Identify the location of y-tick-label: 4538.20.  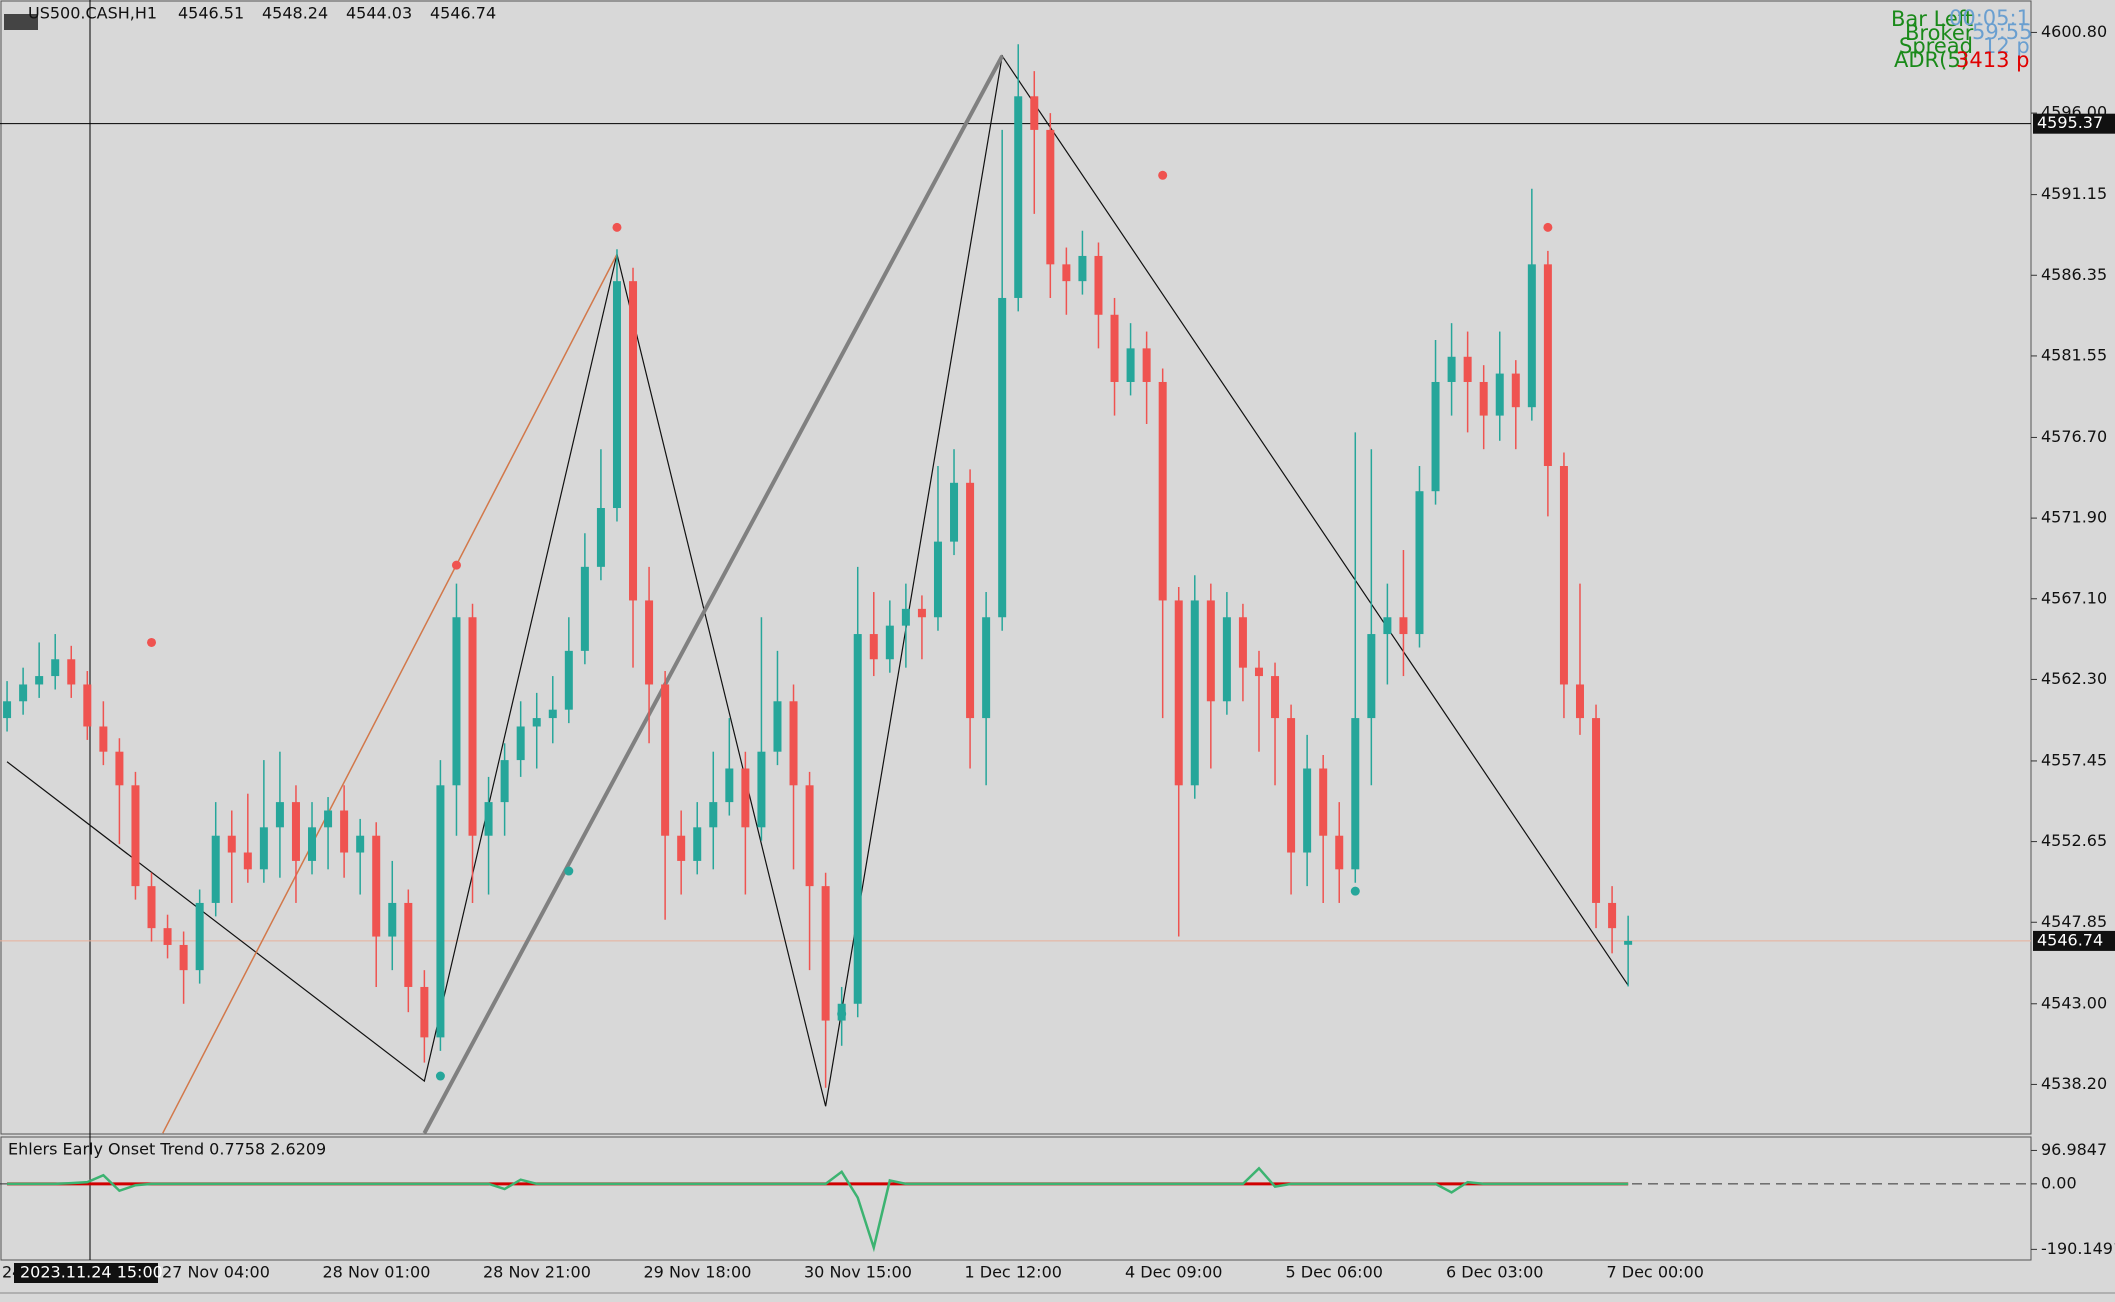
(2074, 1083).